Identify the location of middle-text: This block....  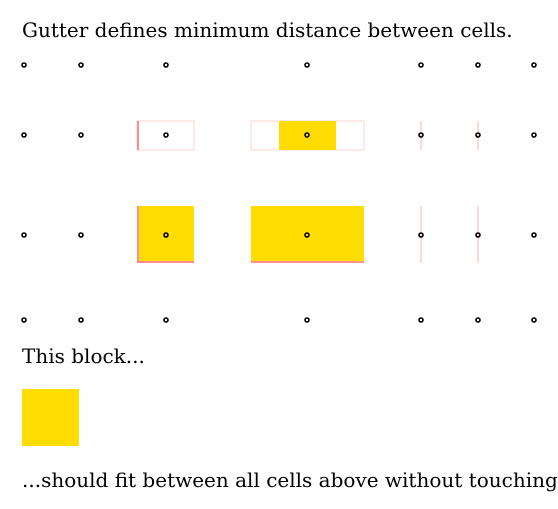
(83, 356).